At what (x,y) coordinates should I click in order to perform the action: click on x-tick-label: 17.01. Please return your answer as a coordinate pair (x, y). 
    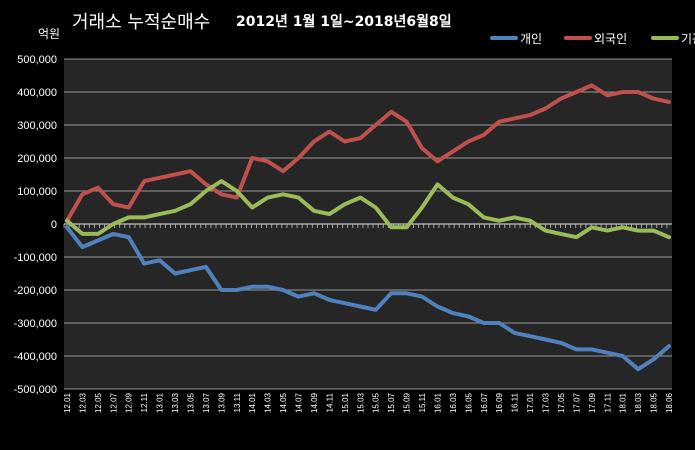
    Looking at the image, I should click on (530, 402).